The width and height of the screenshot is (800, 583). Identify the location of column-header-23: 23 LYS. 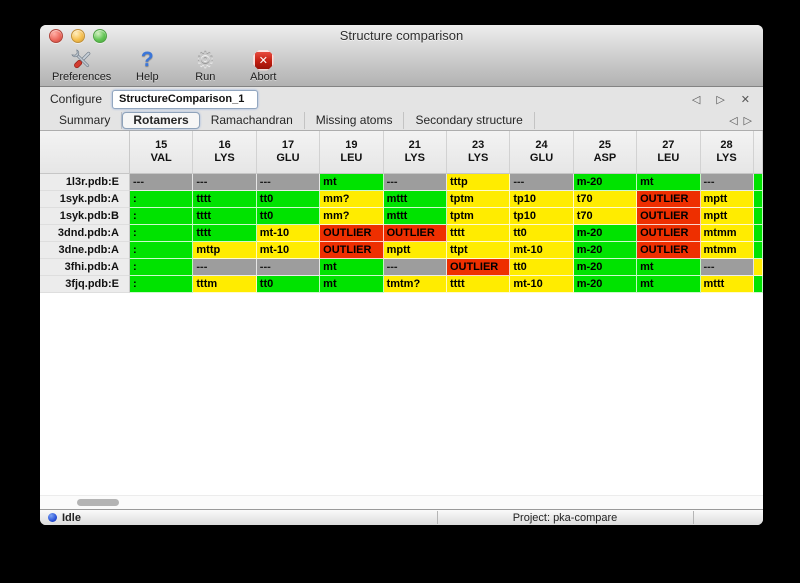
(478, 152).